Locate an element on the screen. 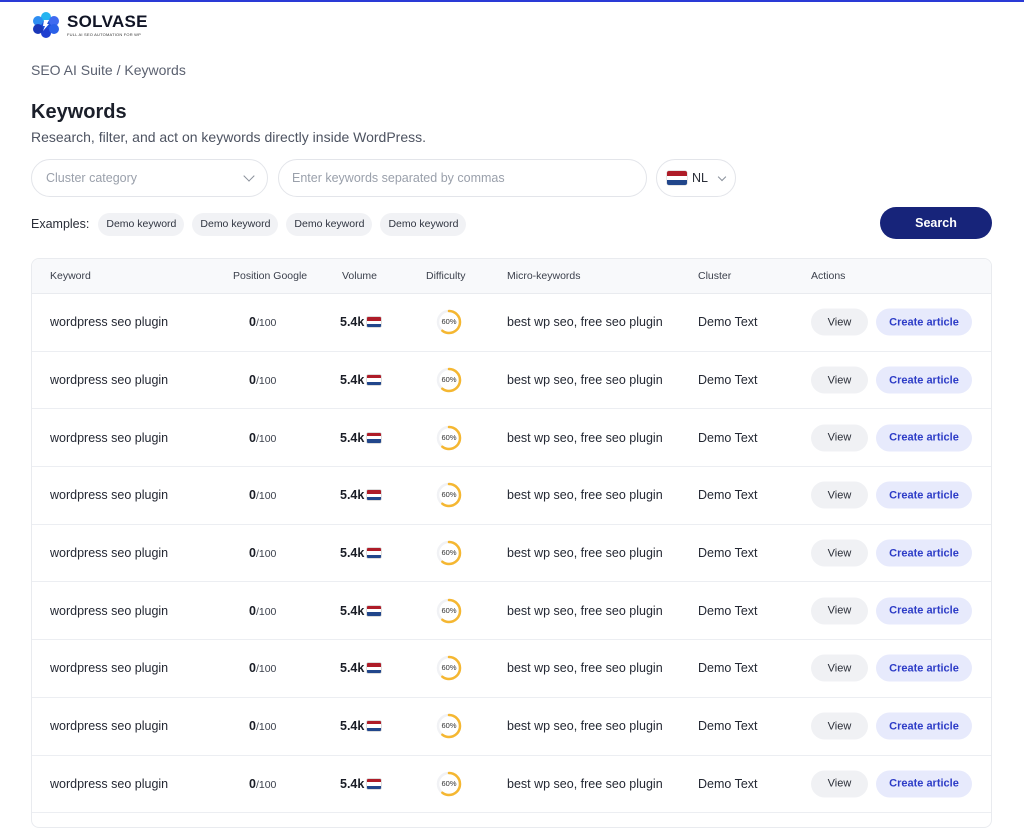  cluster-category-placeholder: Cluster category is located at coordinates (92, 178).